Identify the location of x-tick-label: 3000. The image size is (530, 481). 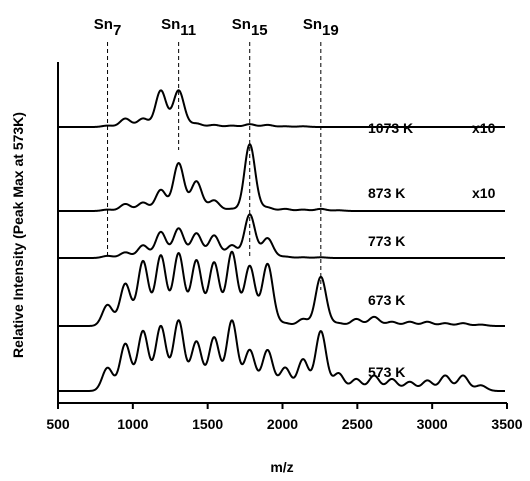
(432, 424).